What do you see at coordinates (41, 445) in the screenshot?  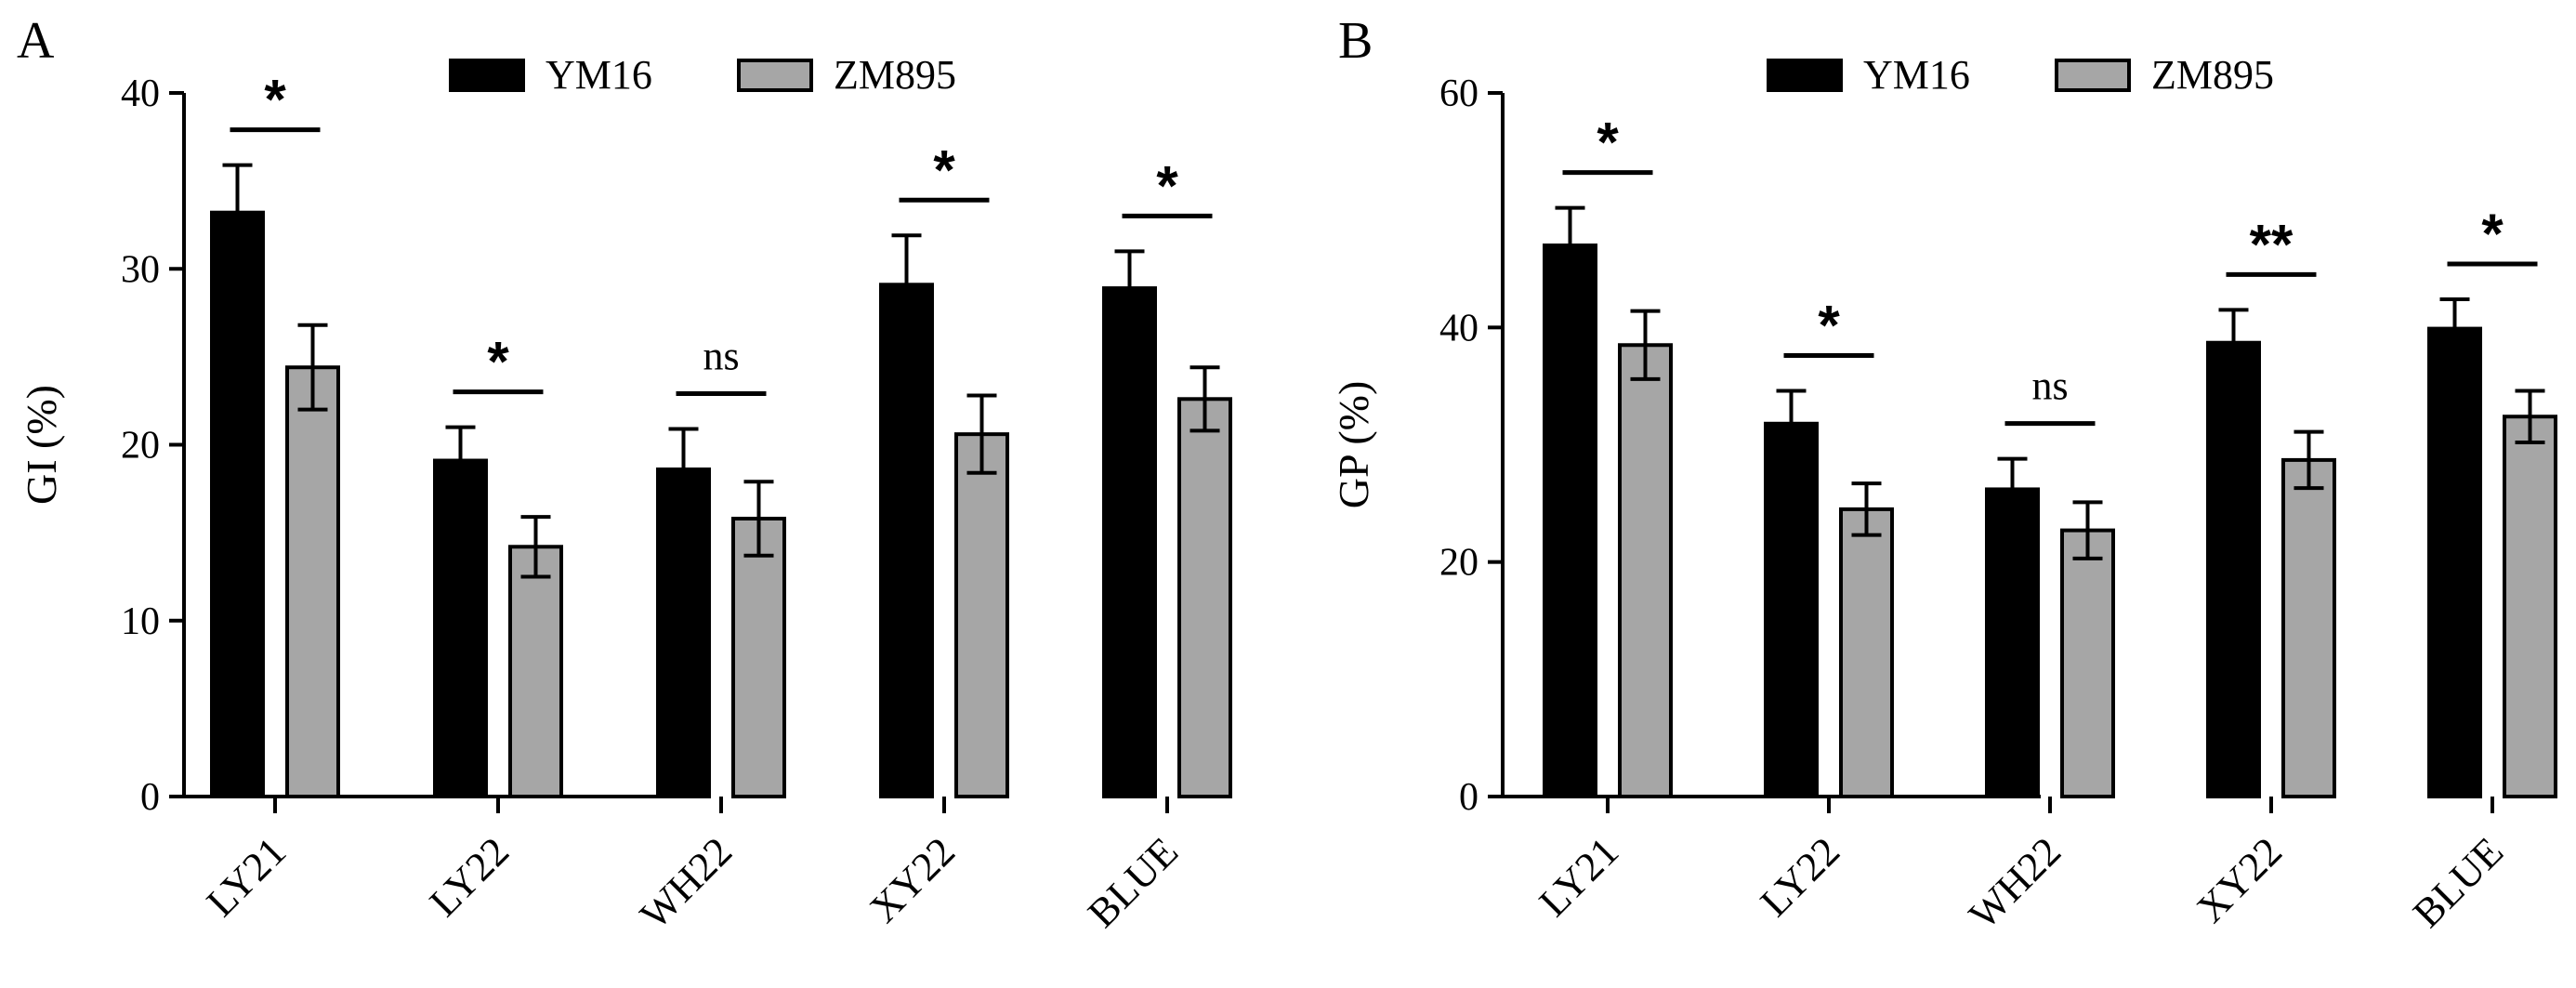 I see `y-axis-title: GI (%)` at bounding box center [41, 445].